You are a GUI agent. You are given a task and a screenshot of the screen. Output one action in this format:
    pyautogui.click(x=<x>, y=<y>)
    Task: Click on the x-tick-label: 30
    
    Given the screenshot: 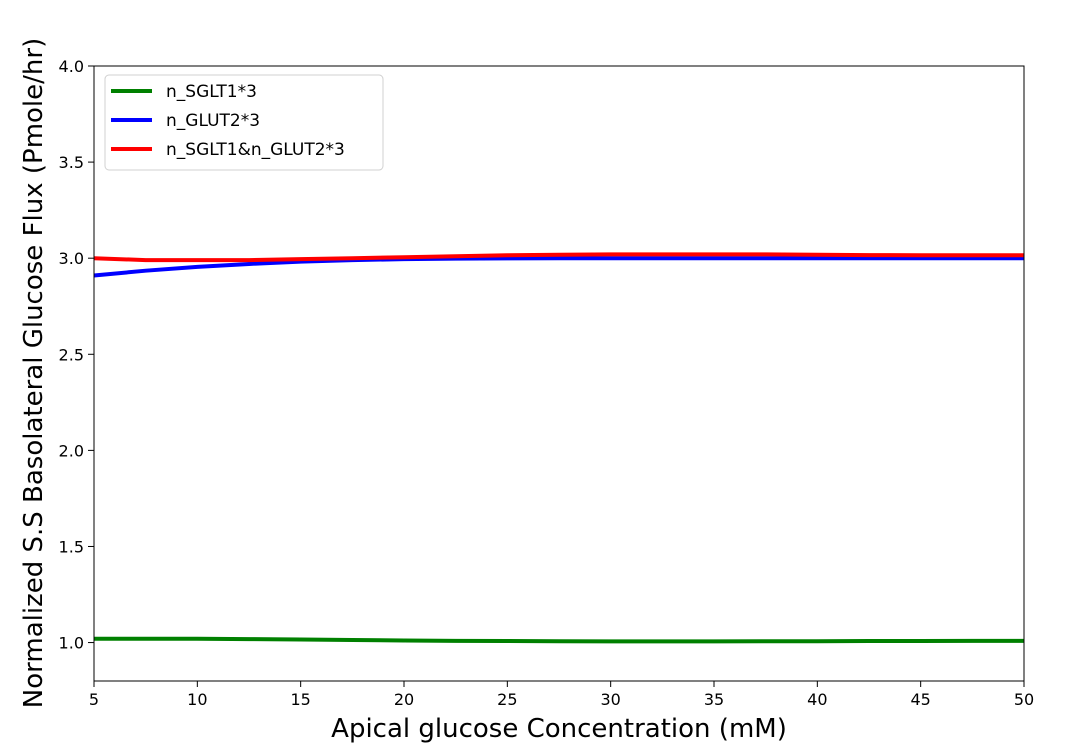 What is the action you would take?
    pyautogui.click(x=610, y=699)
    